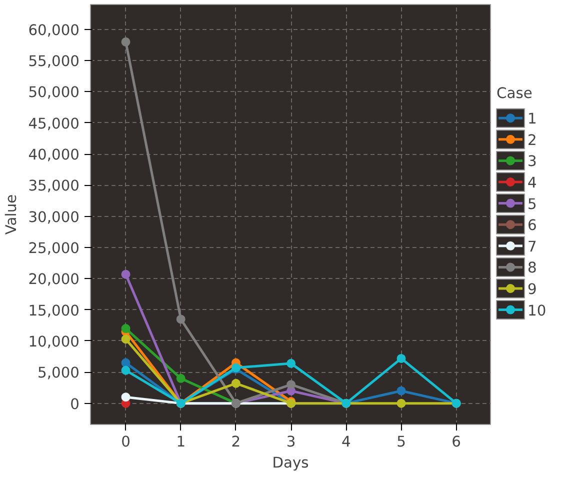 The image size is (585, 497). Describe the element at coordinates (532, 140) in the screenshot. I see `legend-label: 2` at that location.